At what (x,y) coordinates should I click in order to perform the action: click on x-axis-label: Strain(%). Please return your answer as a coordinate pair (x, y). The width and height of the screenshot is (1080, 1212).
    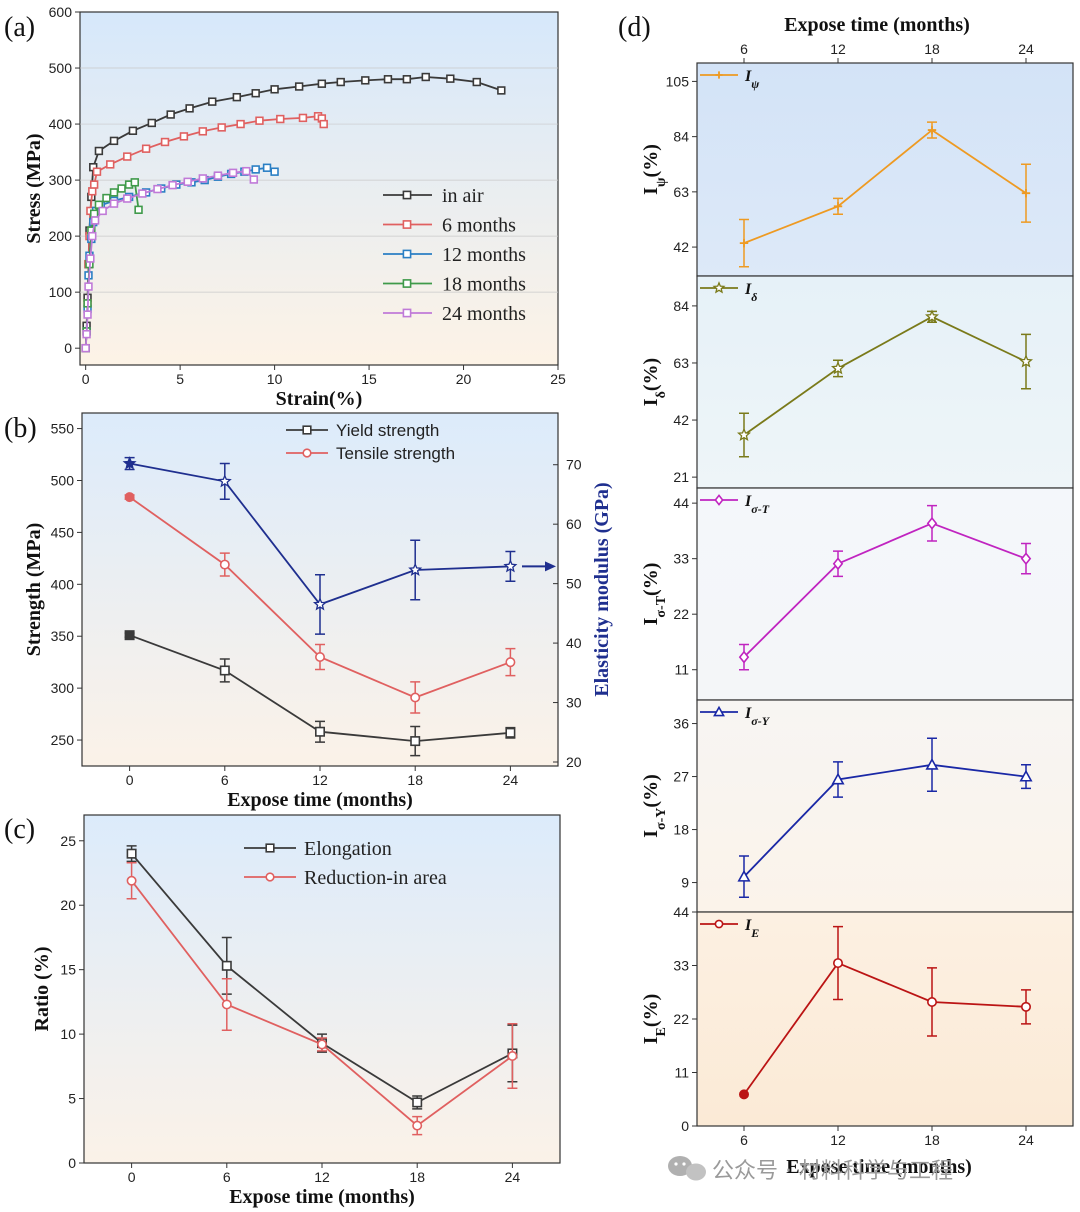
    Looking at the image, I should click on (319, 399).